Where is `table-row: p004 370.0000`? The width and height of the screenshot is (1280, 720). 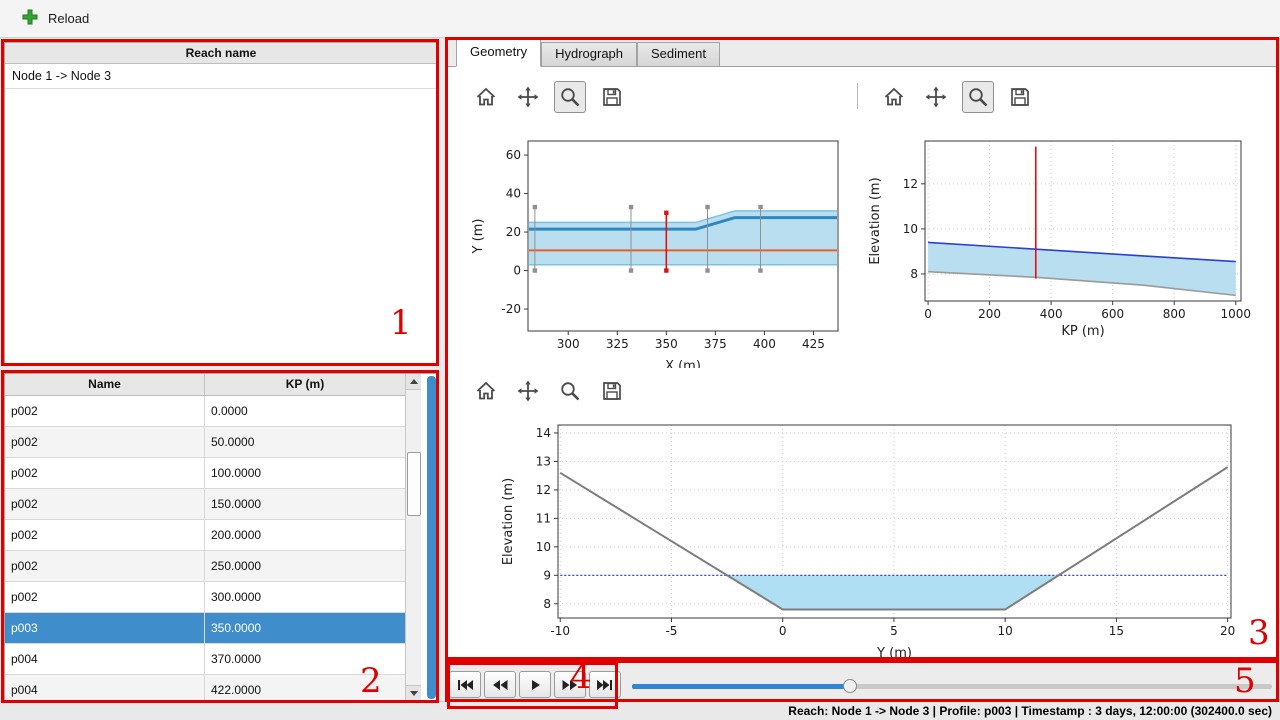
table-row: p004 370.0000 is located at coordinates (205, 659).